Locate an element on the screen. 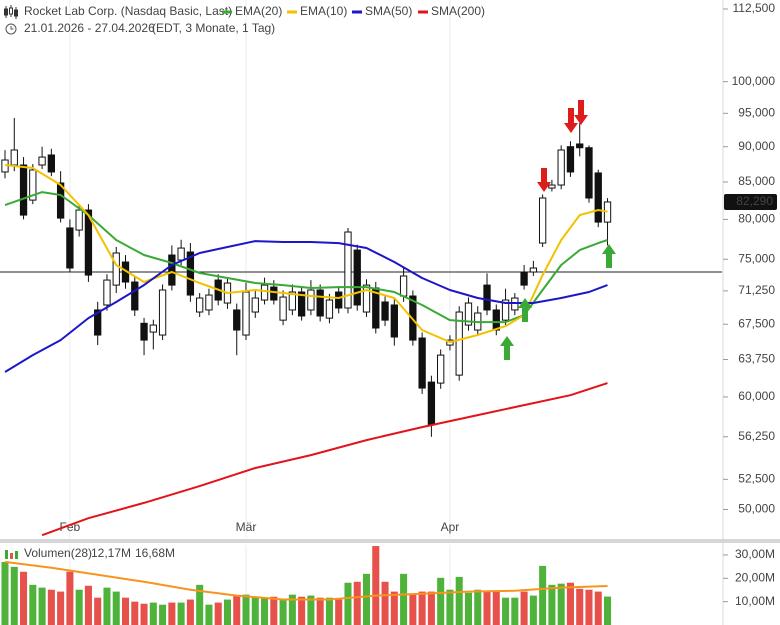 The height and width of the screenshot is (625, 780). x-tick-label: Mär is located at coordinates (246, 527).